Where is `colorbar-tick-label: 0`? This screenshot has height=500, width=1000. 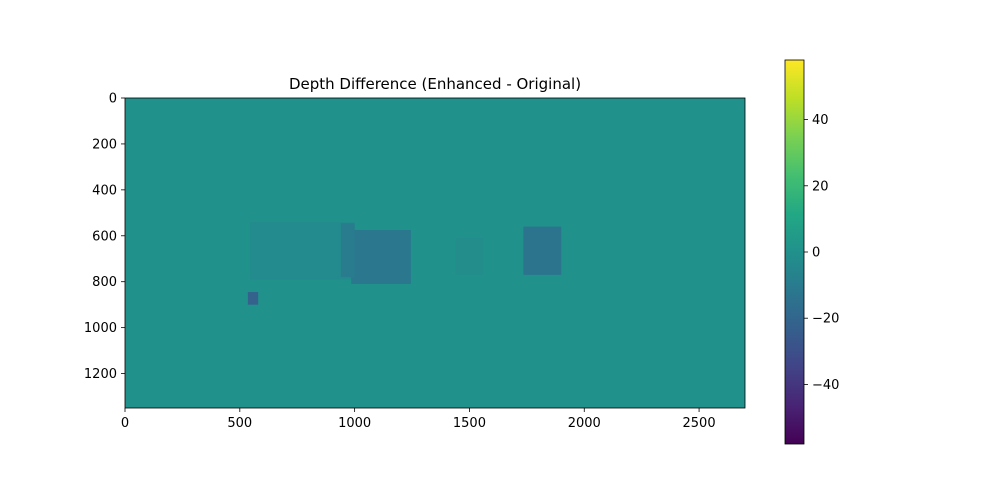
colorbar-tick-label: 0 is located at coordinates (816, 253).